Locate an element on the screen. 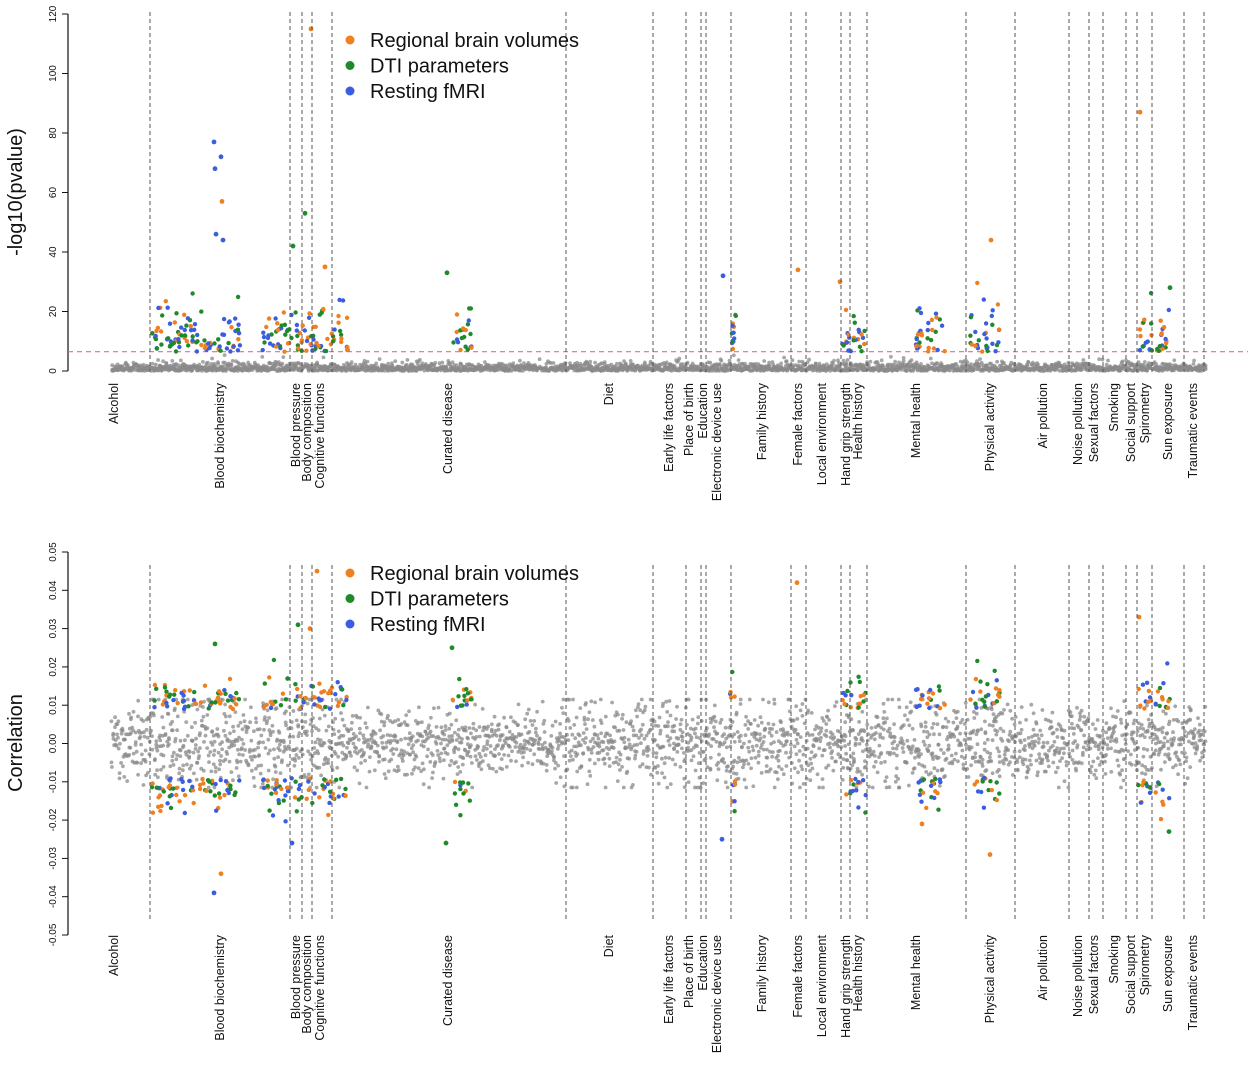  background-points is located at coordinates (658, 743).